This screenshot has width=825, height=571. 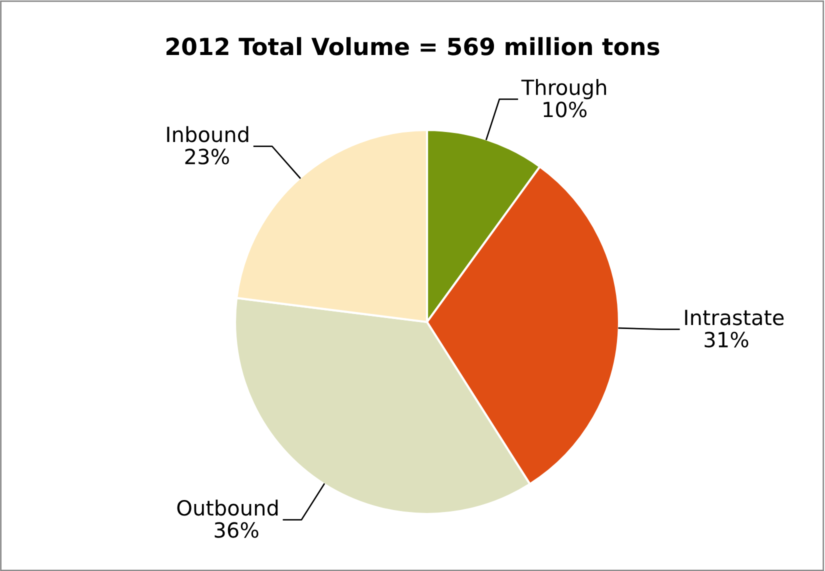 I want to click on slice-label: Inbound, so click(x=207, y=134).